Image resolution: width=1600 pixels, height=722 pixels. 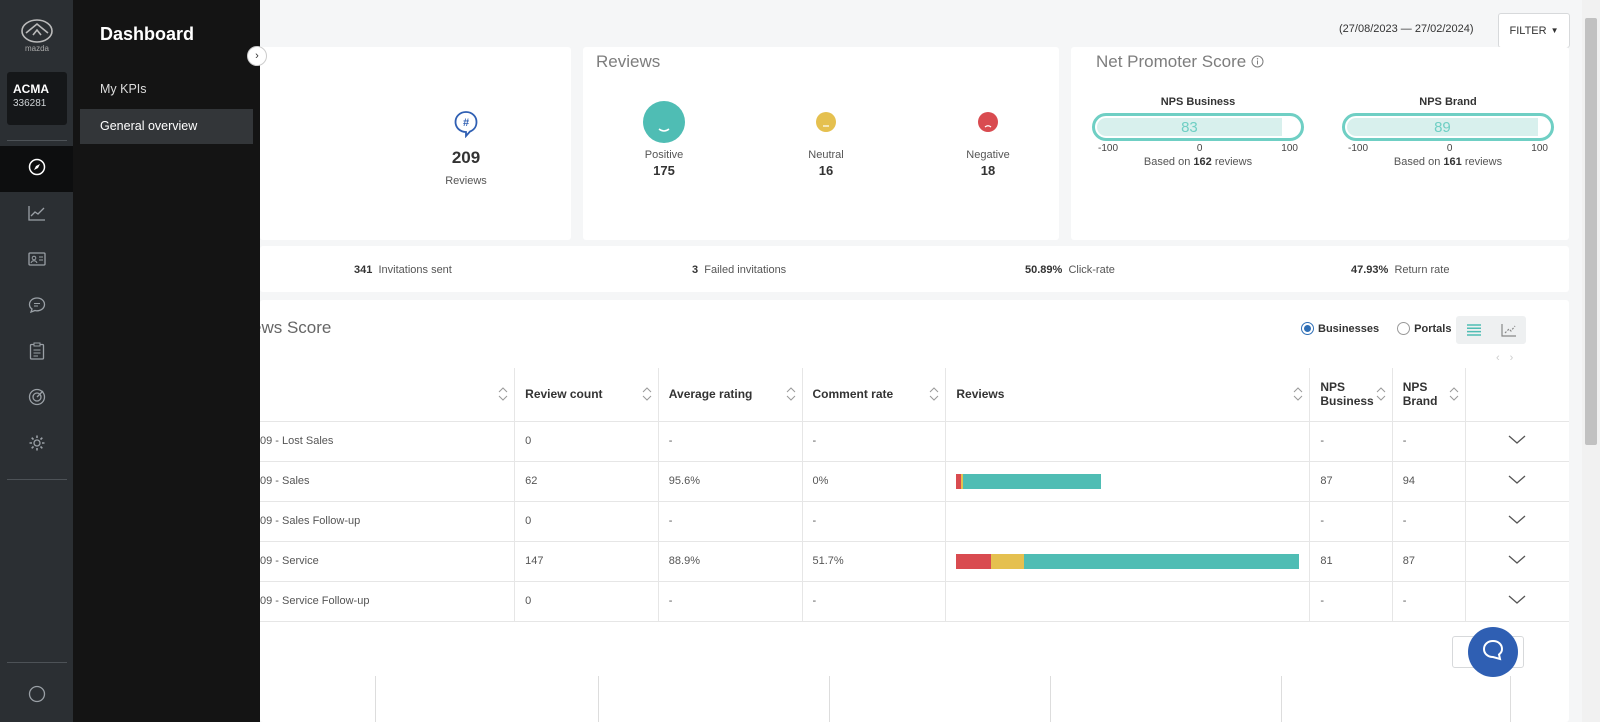 I want to click on radio-portals-label: Portals, so click(x=1433, y=328).